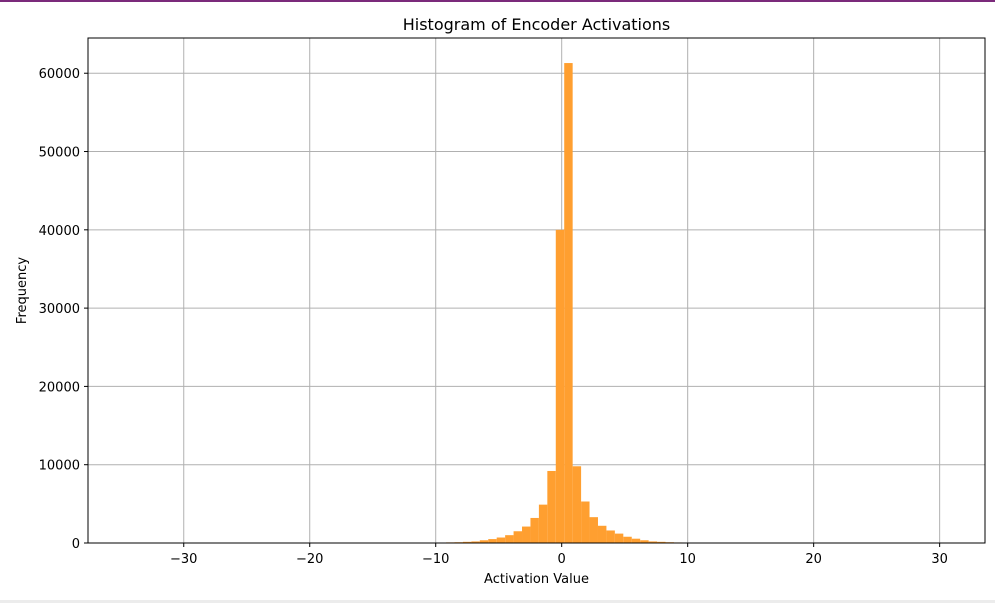 The width and height of the screenshot is (995, 603). I want to click on y-axis-ticks: 0 10000 20000 30000 40000 50000 60000, so click(63, 309).